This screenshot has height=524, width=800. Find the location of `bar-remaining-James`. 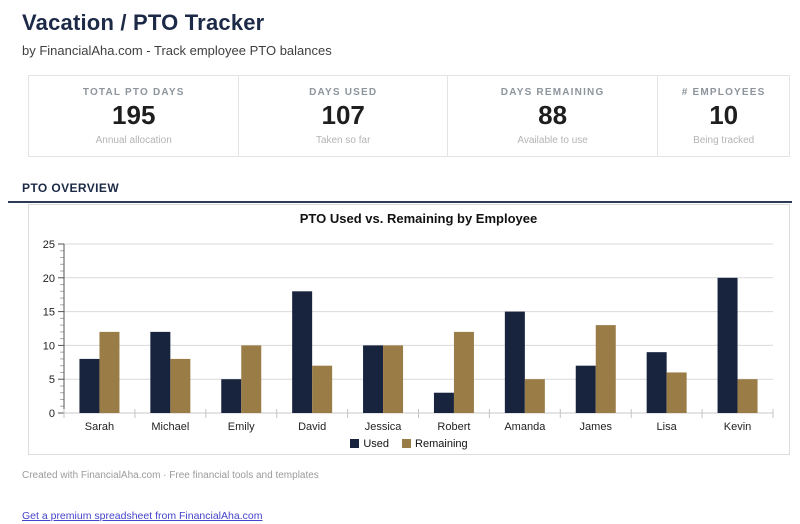

bar-remaining-James is located at coordinates (605, 368).